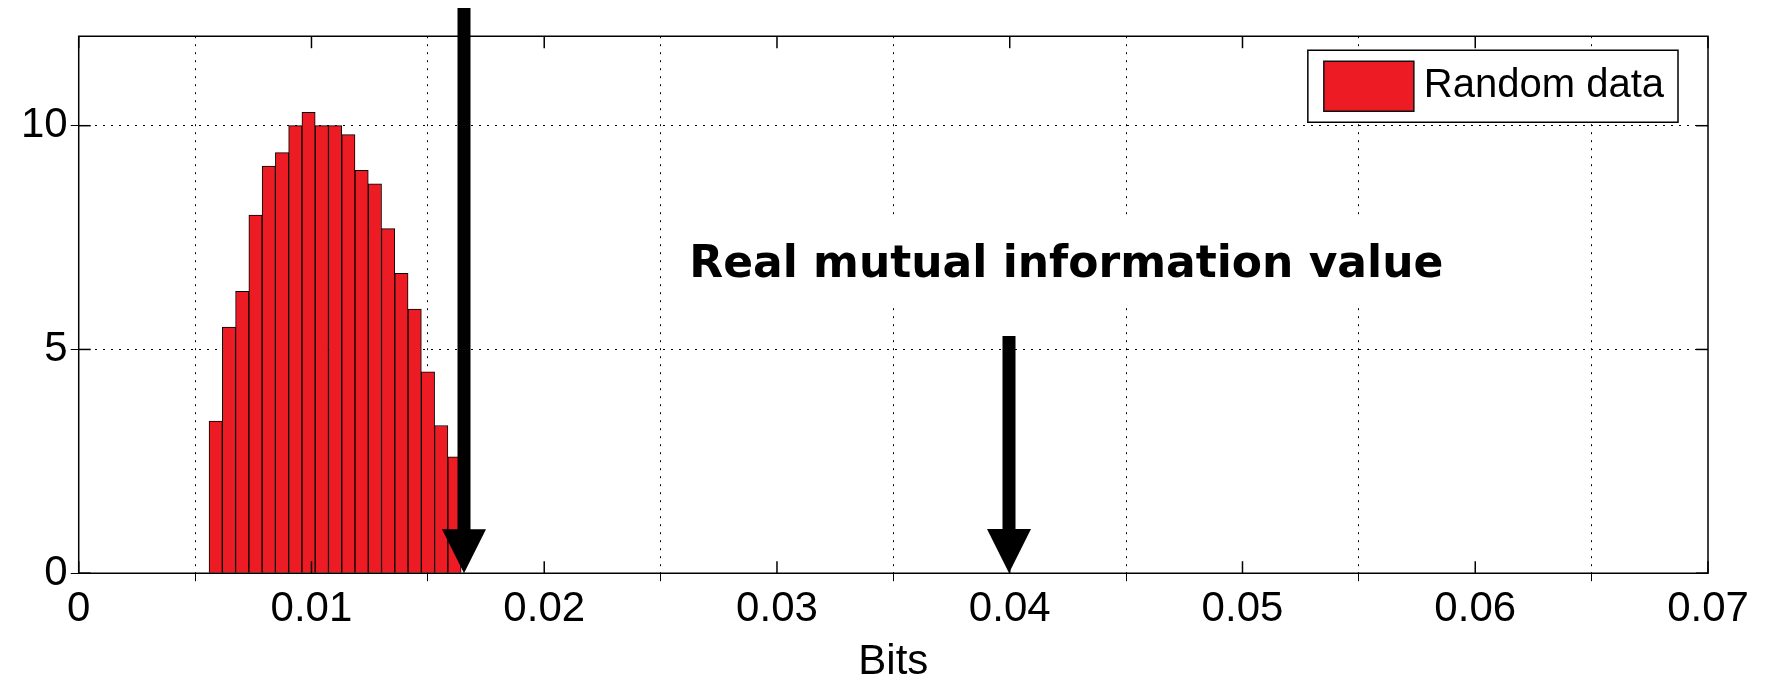 The width and height of the screenshot is (1767, 697). What do you see at coordinates (311, 606) in the screenshot?
I see `x-tick-label: 0.01` at bounding box center [311, 606].